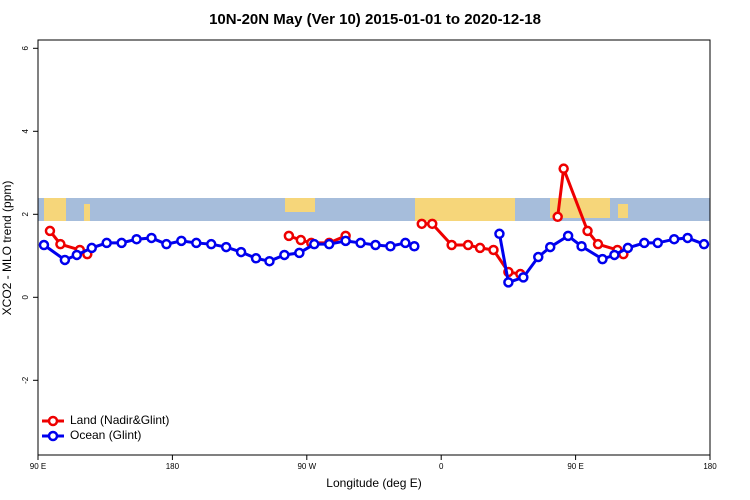 Image resolution: width=750 pixels, height=500 pixels. I want to click on y-tick-label: 0, so click(25, 297).